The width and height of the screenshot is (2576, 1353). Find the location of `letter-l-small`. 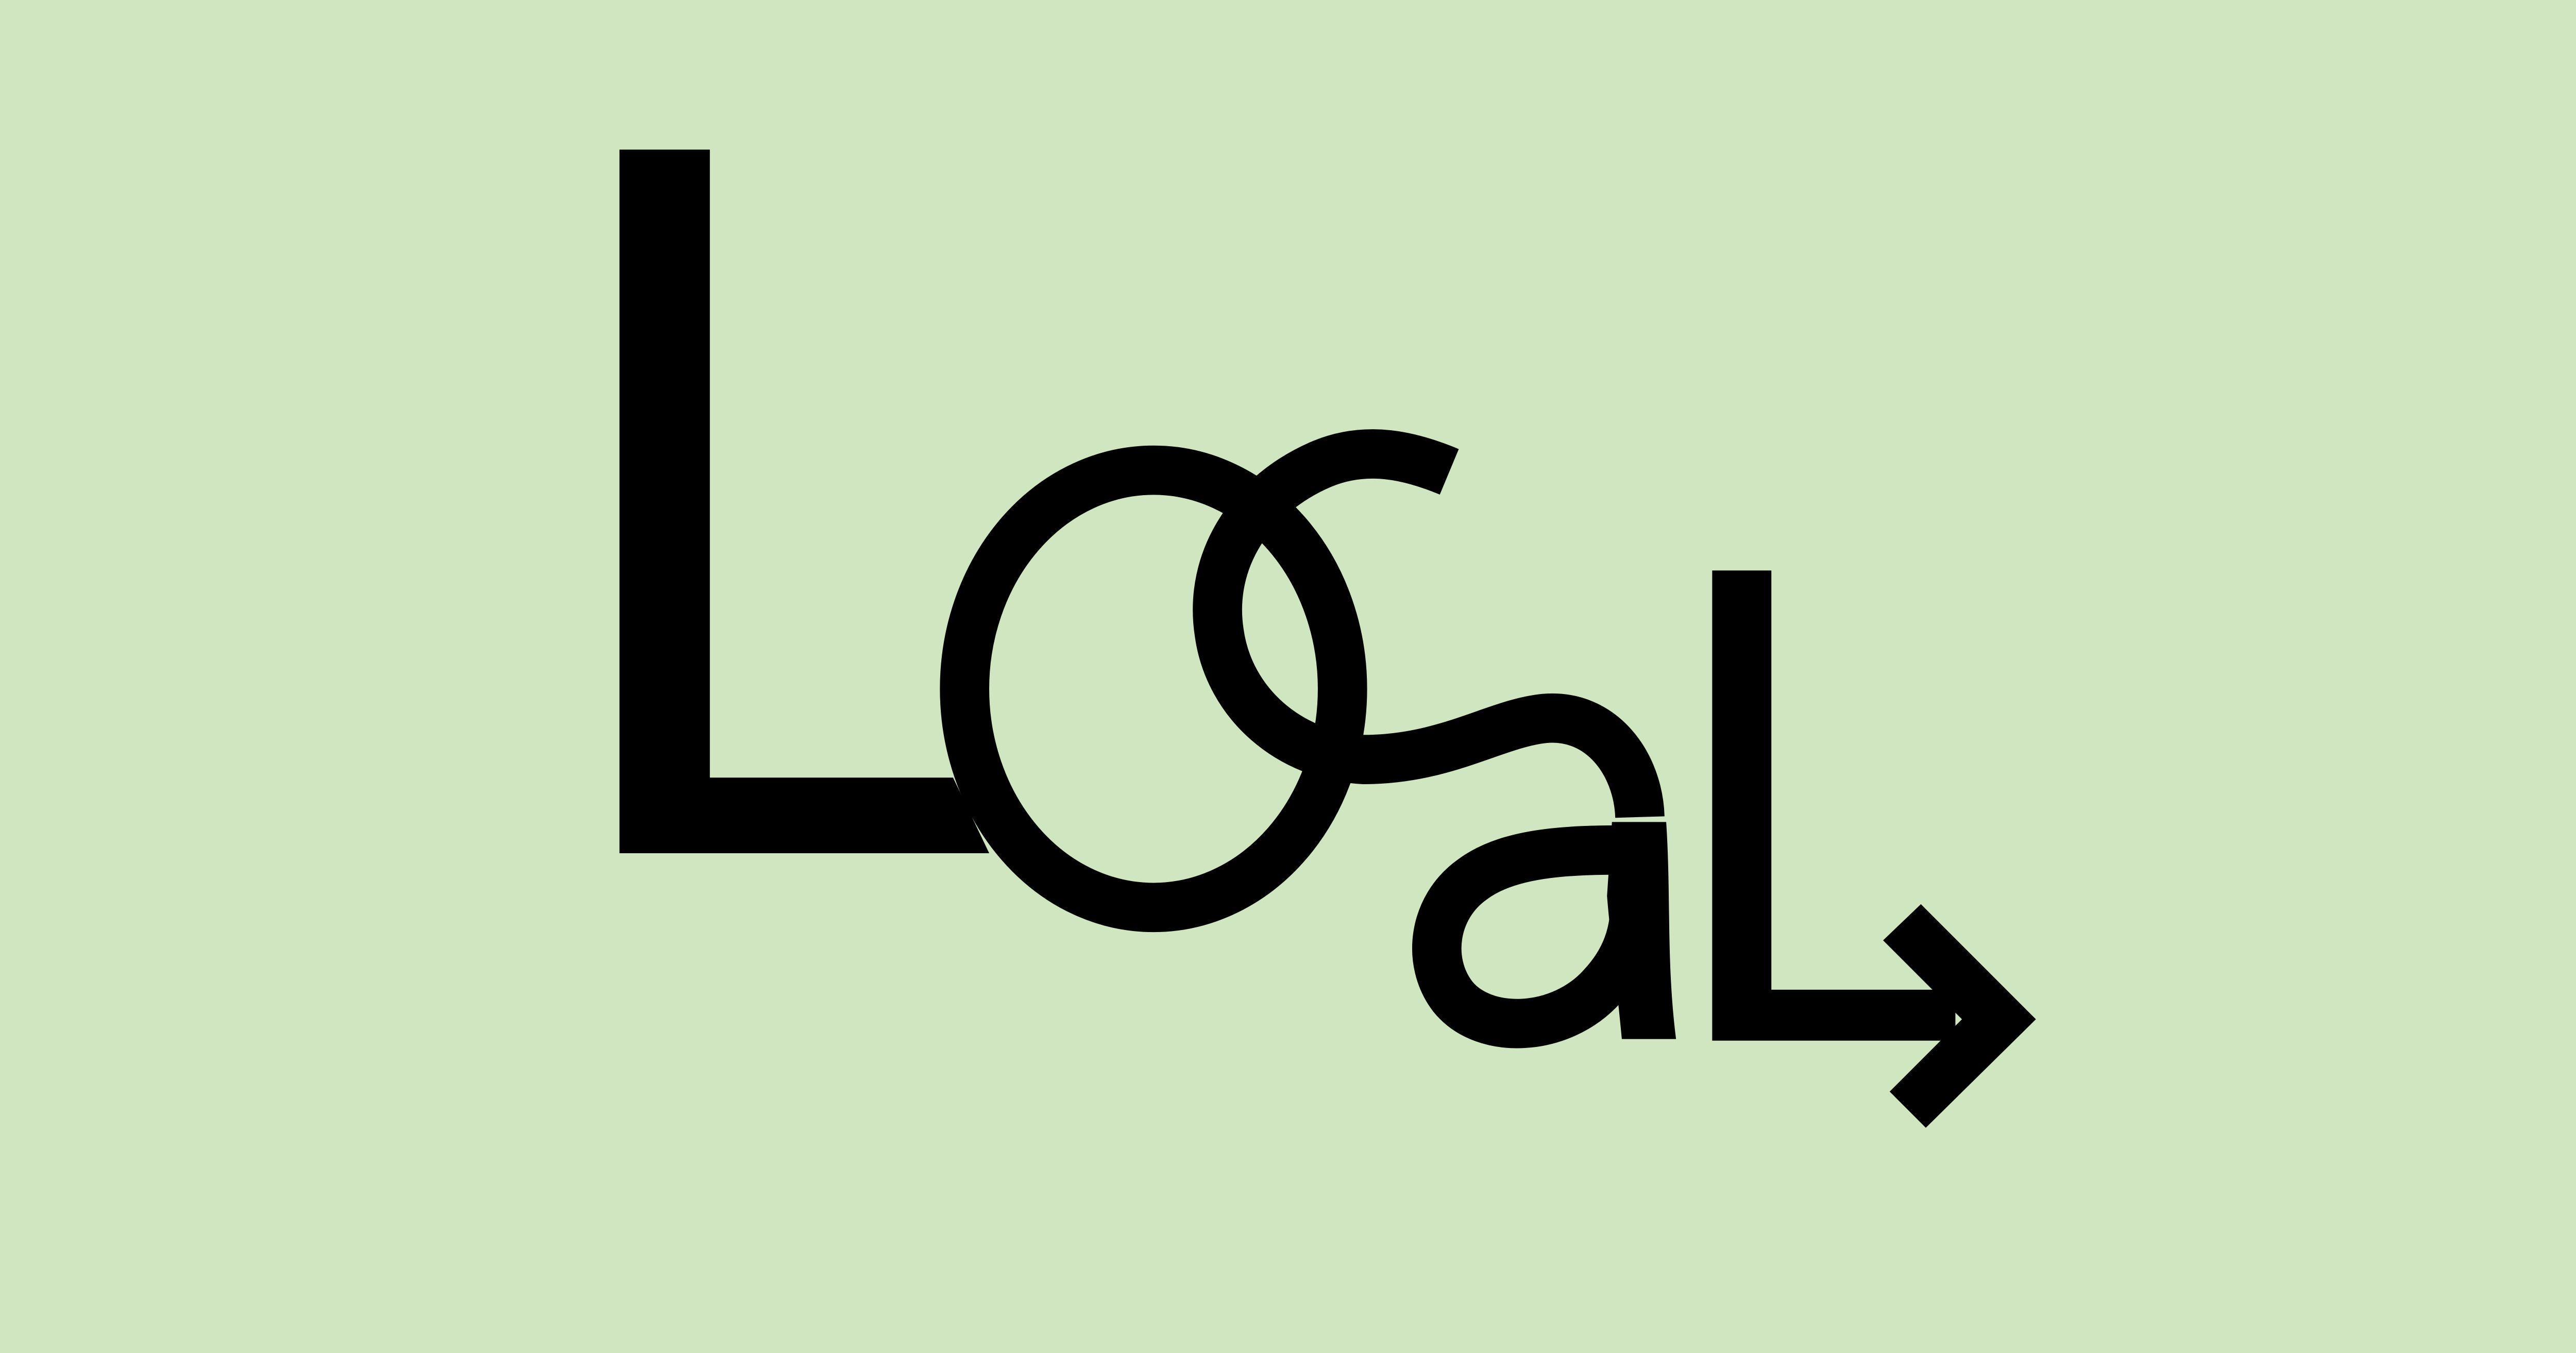

letter-l-small is located at coordinates (1834, 805).